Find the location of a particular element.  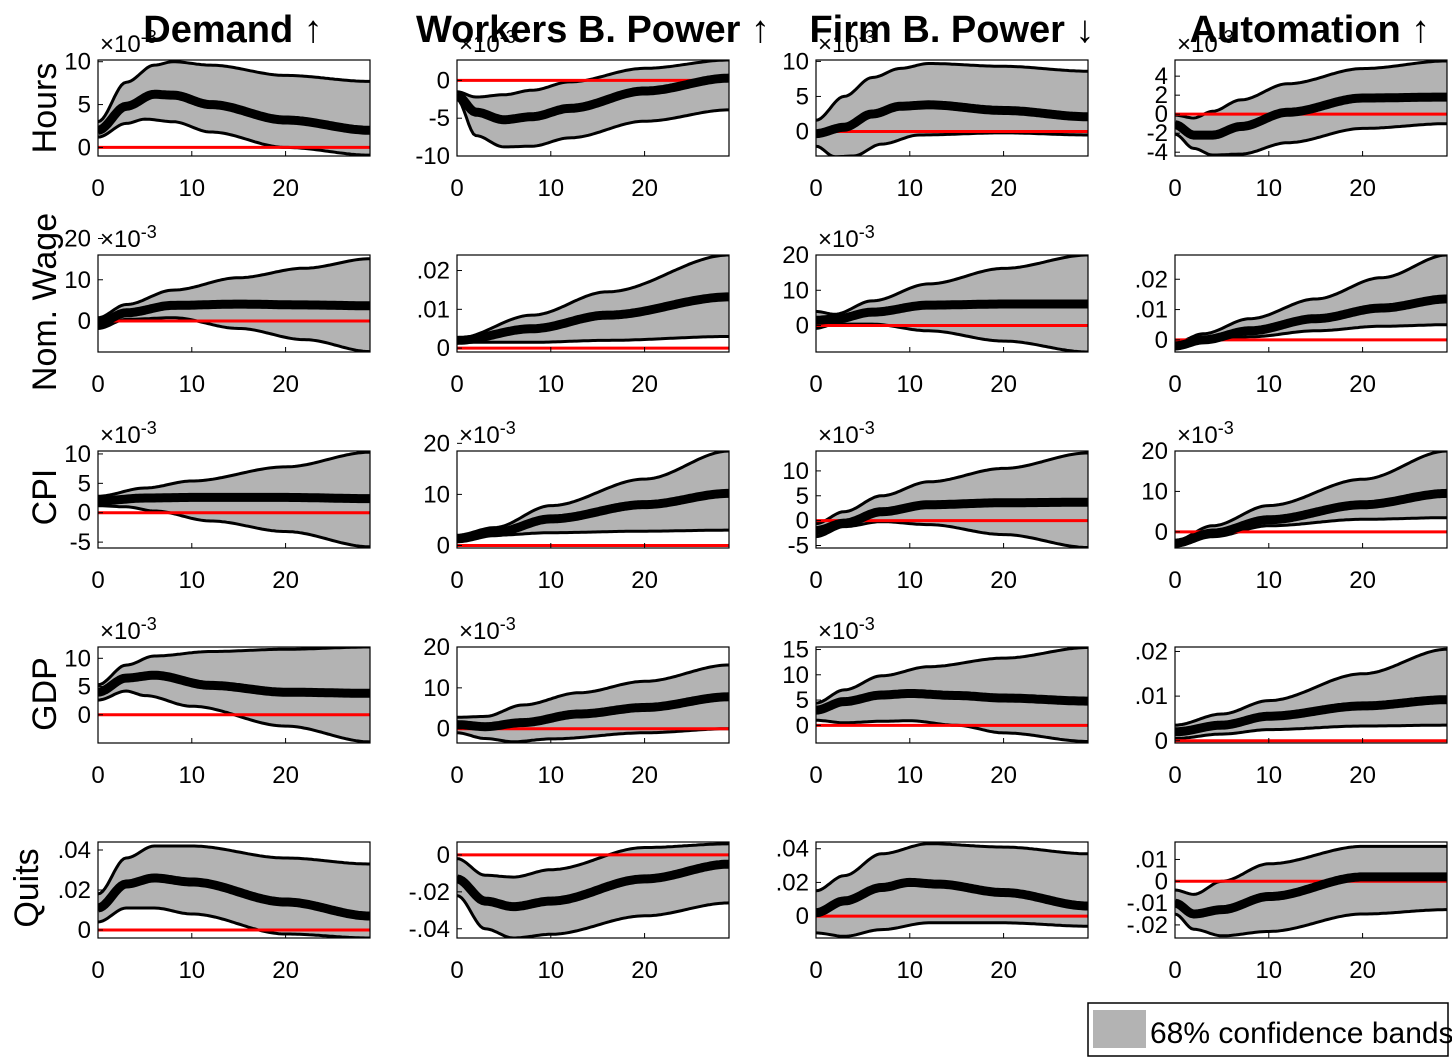

panel-cpi-workers-power: 0 10 20 0 10 20 ×10-3 is located at coordinates (576, 506).